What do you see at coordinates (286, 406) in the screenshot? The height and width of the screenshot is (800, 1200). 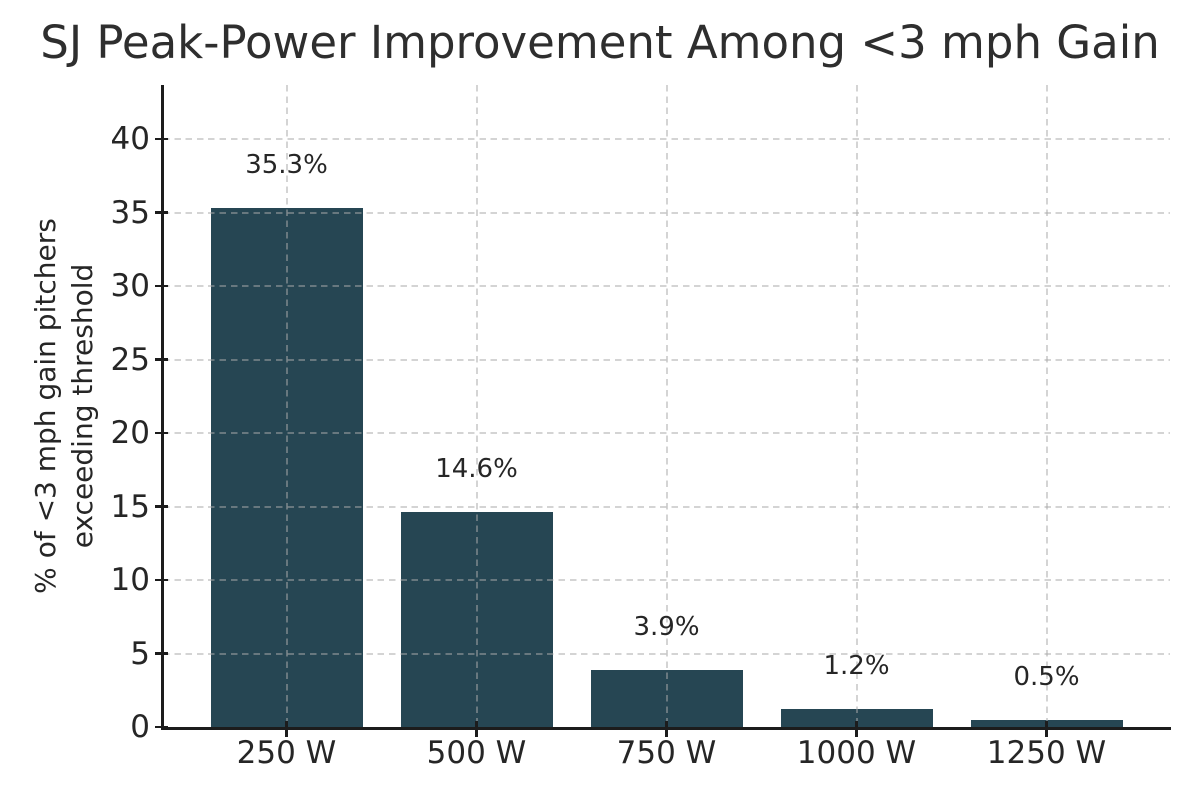 I see `gridline-vertical-250-w` at bounding box center [286, 406].